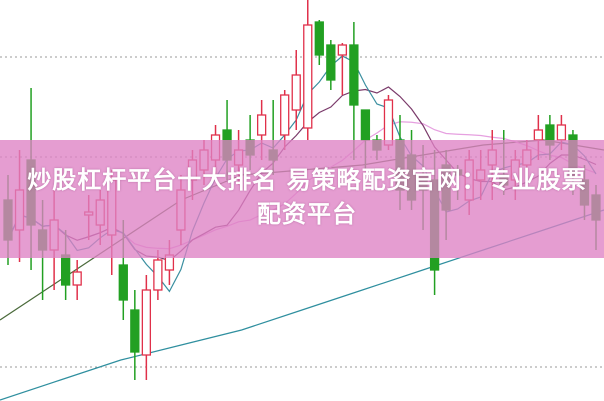 This screenshot has width=604, height=401. I want to click on page-title: 炒股杠杆平台十大排名 易策略配资官网：专业股票配资平台, so click(307, 197).